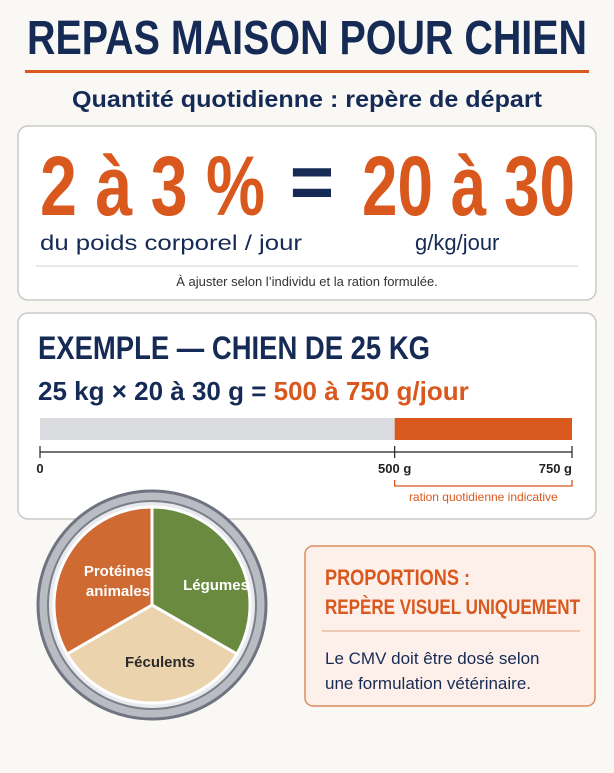  I want to click on protein-section, so click(103, 581).